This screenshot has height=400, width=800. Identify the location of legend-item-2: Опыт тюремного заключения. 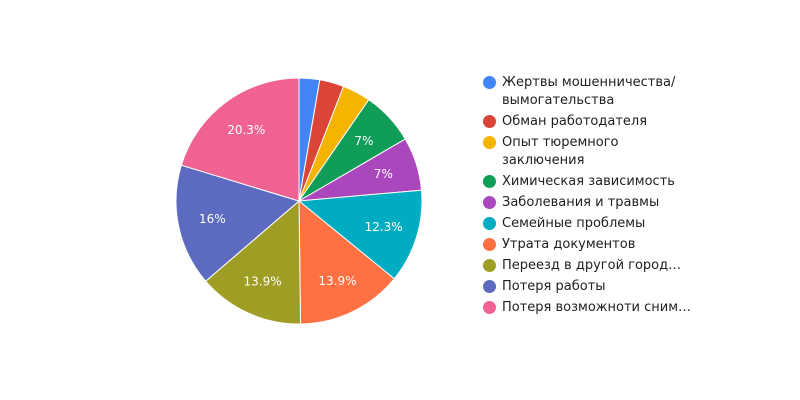
(613, 152).